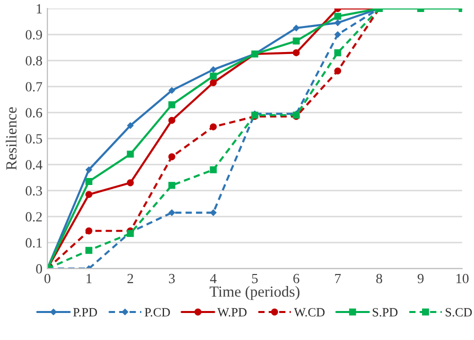 The height and width of the screenshot is (340, 474). I want to click on x-tick-label: 10, so click(462, 279).